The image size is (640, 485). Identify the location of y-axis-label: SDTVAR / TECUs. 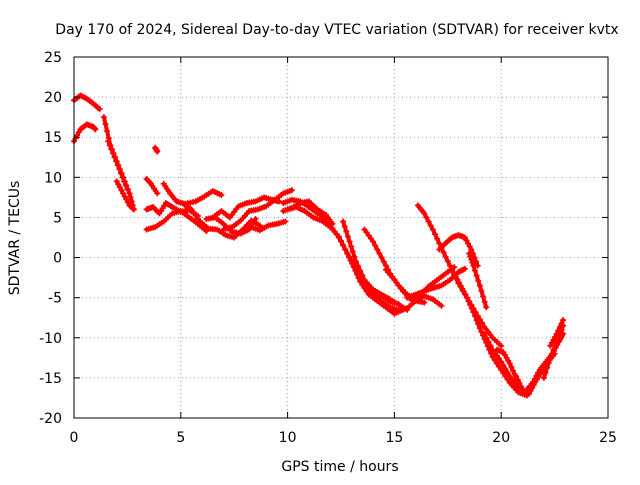
(15, 238).